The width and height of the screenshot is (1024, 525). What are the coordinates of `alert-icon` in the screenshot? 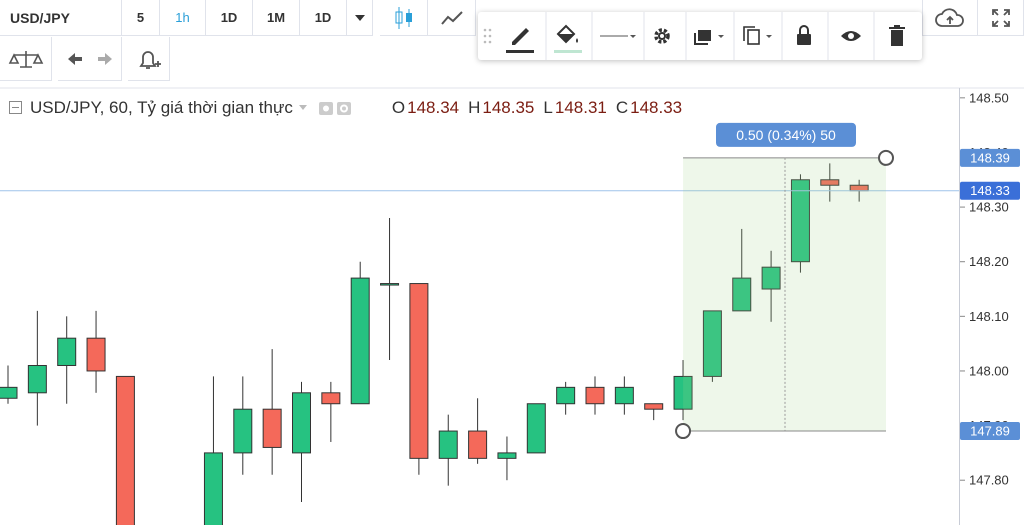 It's located at (150, 60).